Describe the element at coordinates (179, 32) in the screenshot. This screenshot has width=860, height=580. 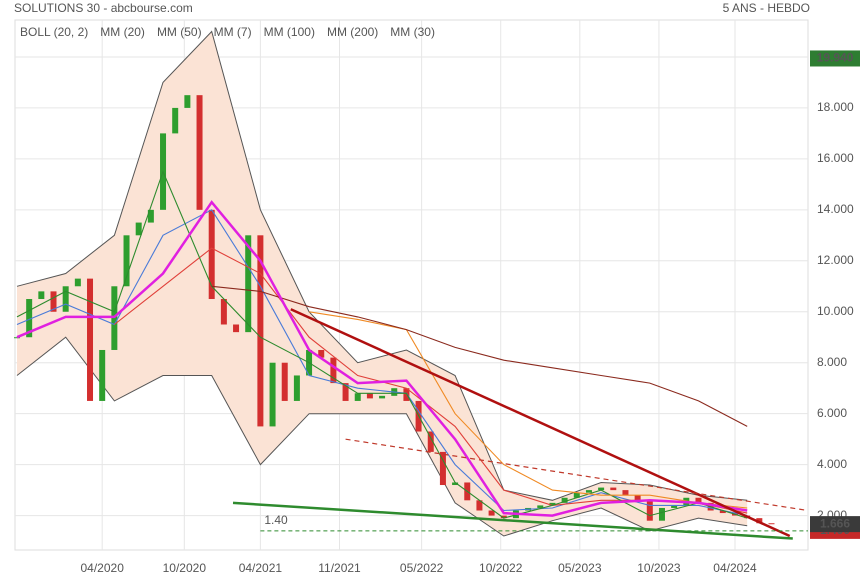
I see `legend-entry: MM (50)` at that location.